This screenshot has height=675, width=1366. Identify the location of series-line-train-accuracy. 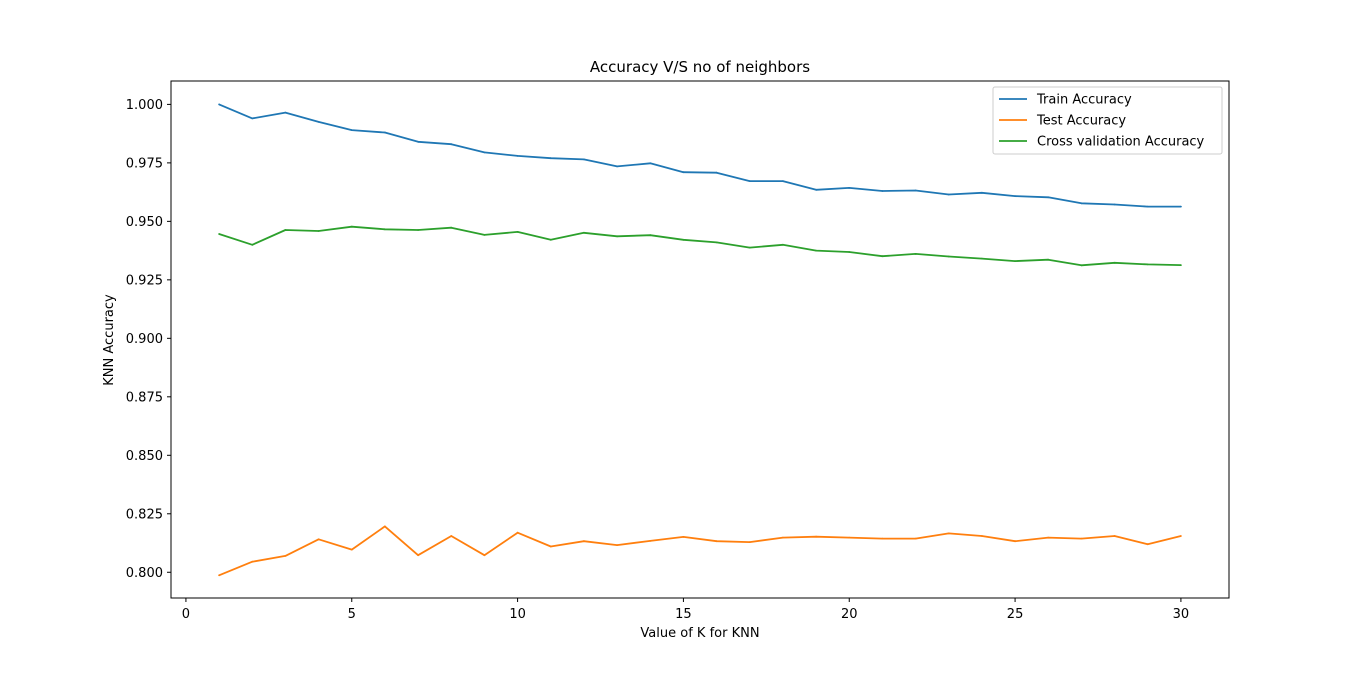
(699, 155).